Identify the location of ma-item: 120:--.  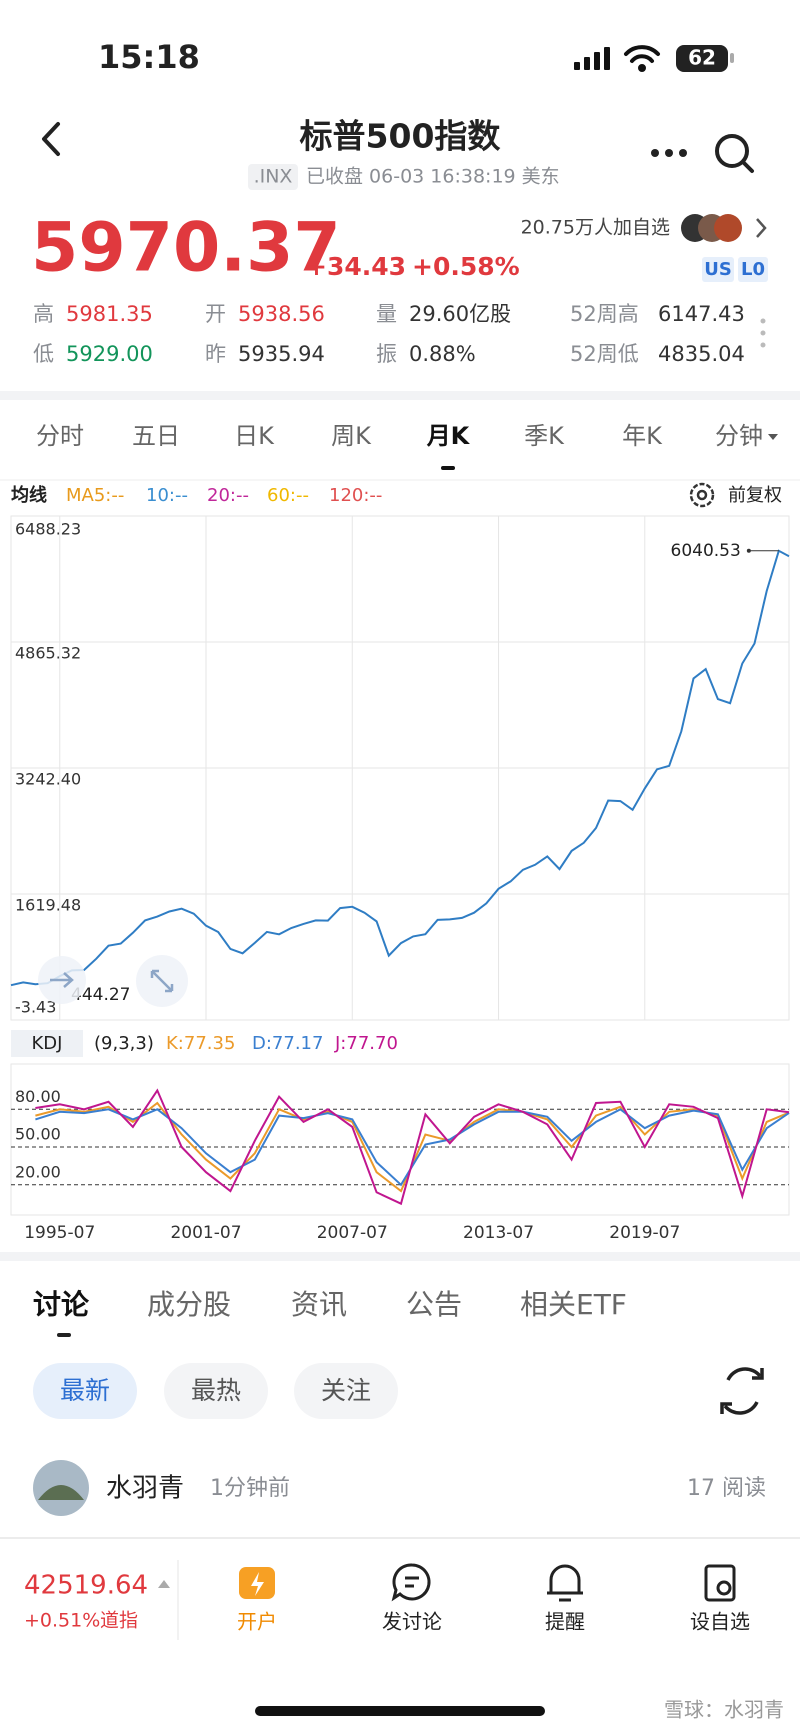
(355, 495).